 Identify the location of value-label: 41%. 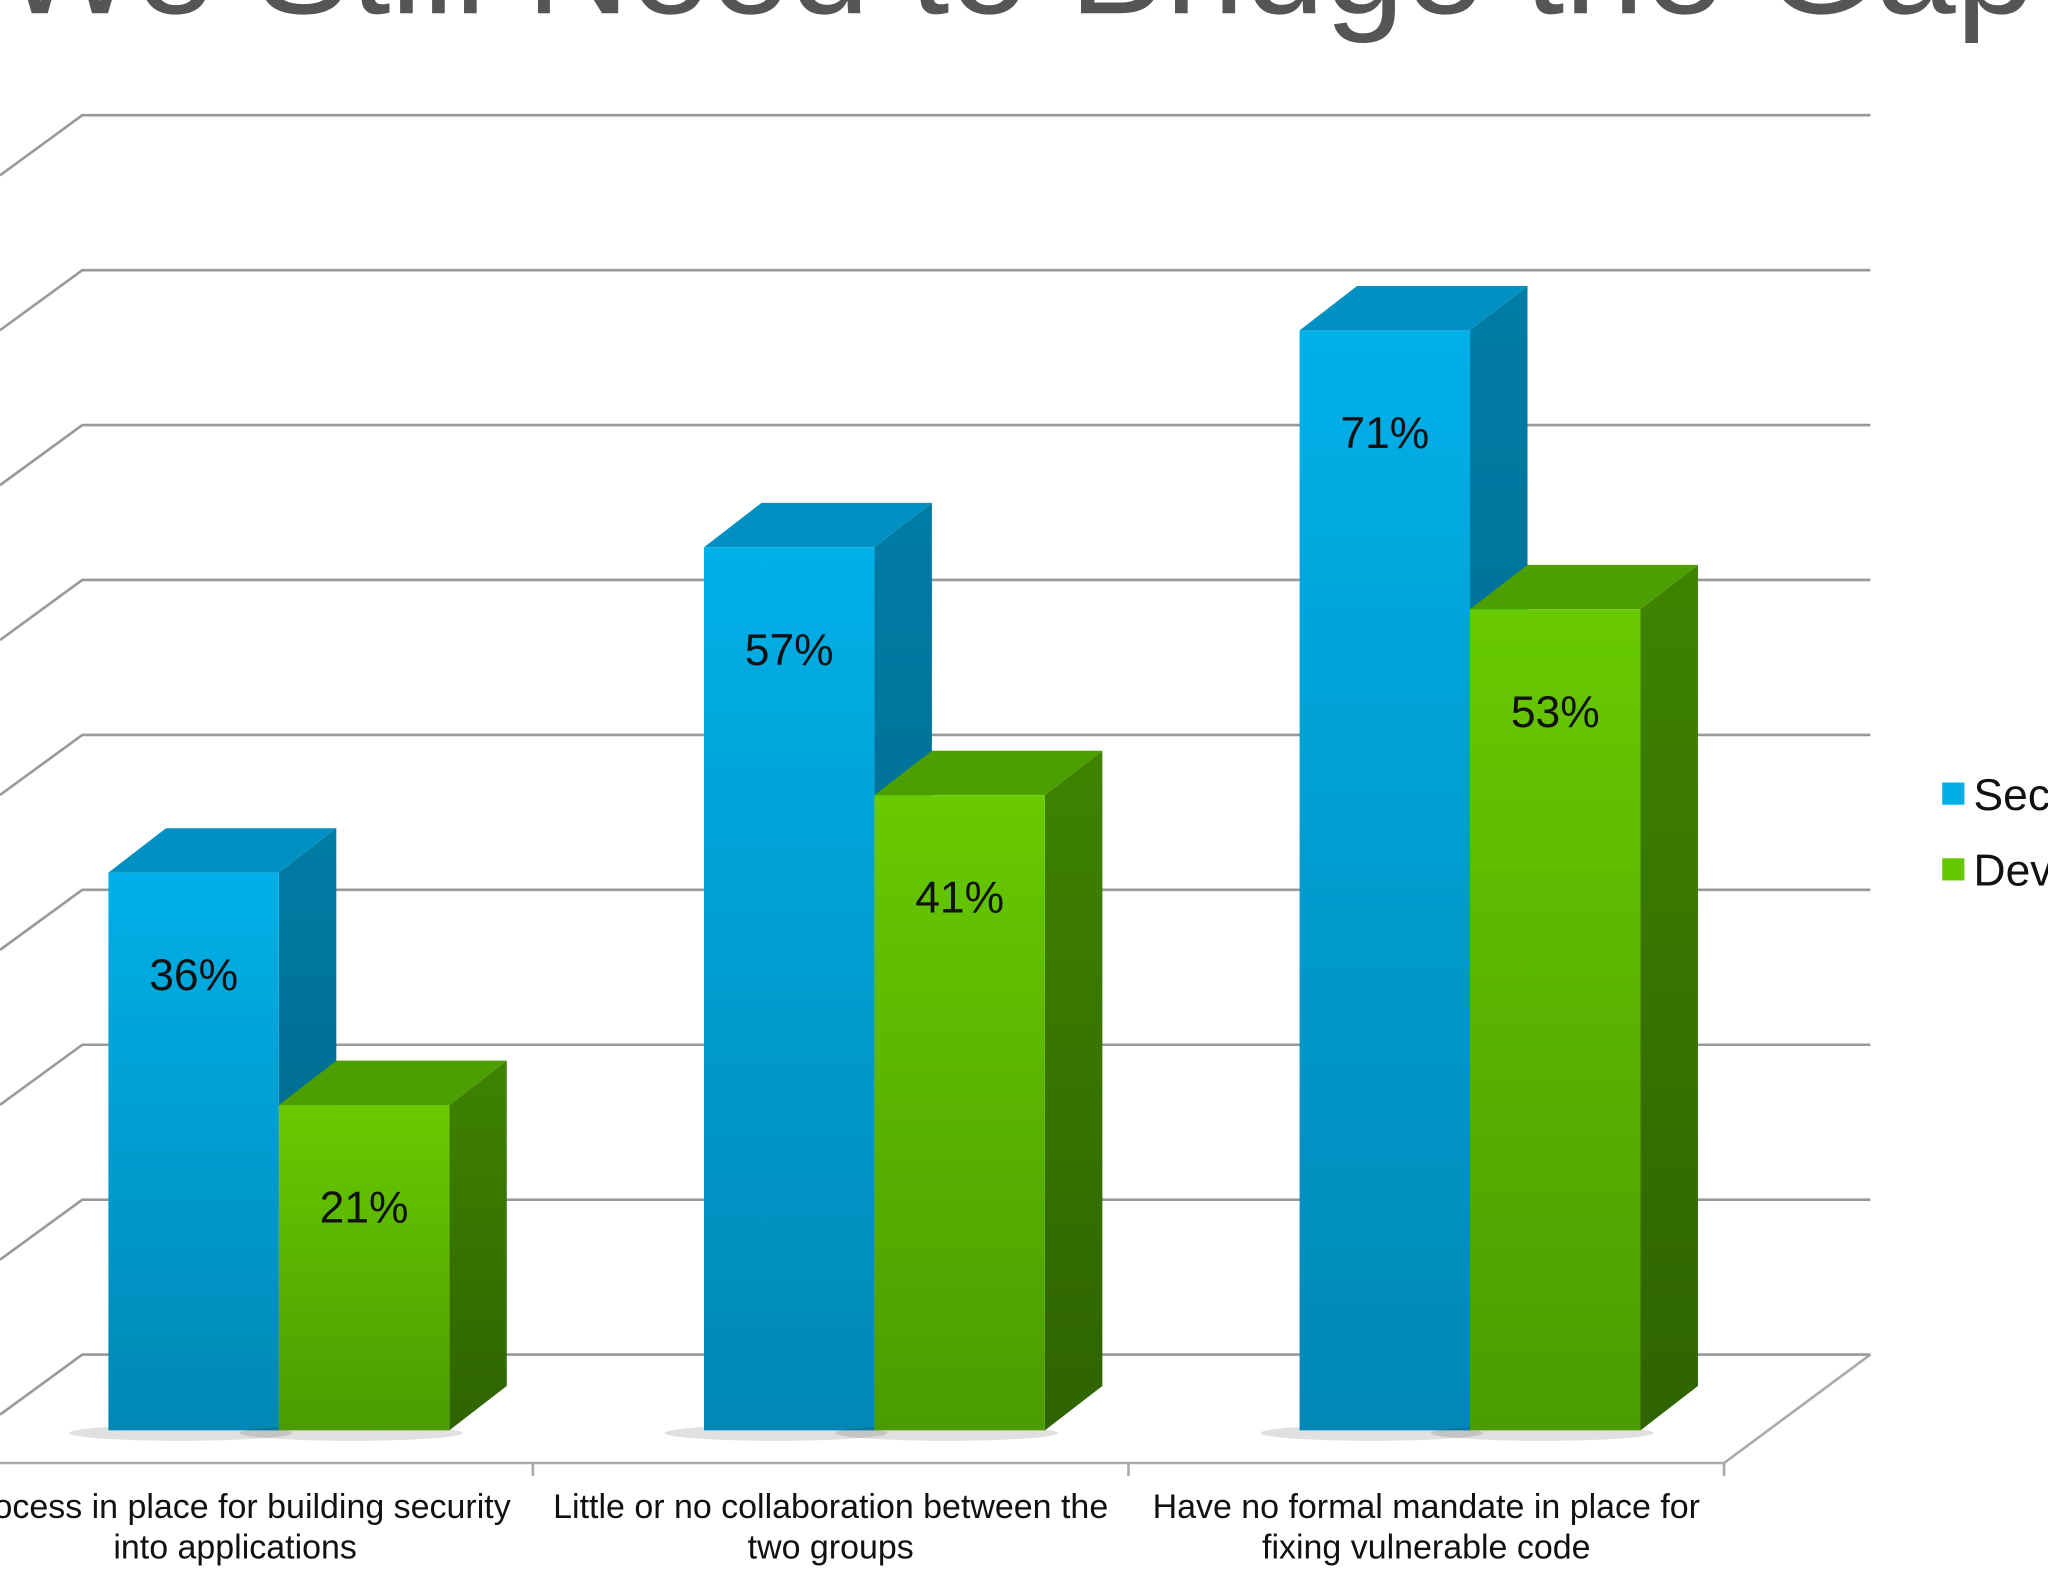
(959, 898).